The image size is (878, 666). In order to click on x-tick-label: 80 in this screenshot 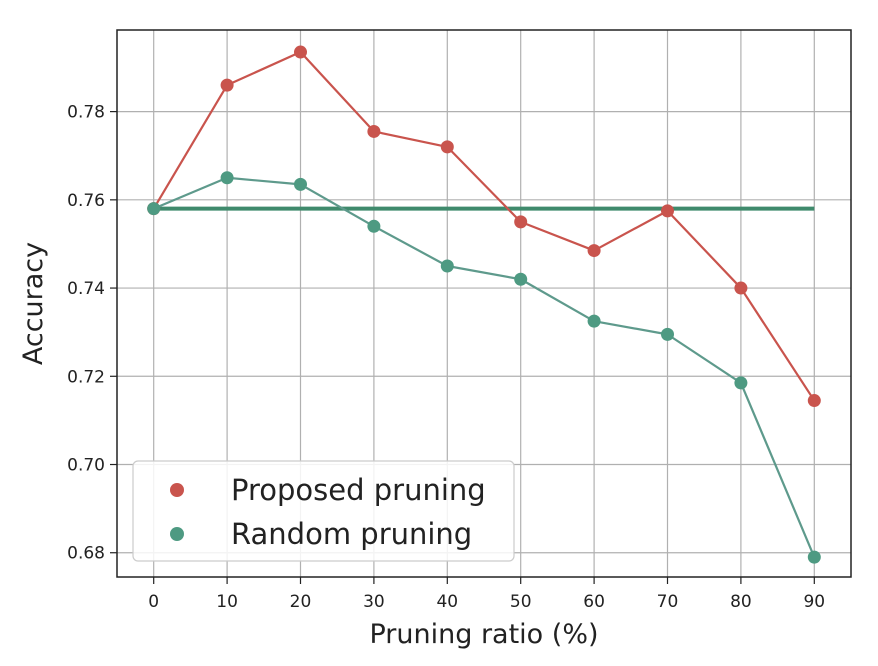, I will do `click(741, 602)`.